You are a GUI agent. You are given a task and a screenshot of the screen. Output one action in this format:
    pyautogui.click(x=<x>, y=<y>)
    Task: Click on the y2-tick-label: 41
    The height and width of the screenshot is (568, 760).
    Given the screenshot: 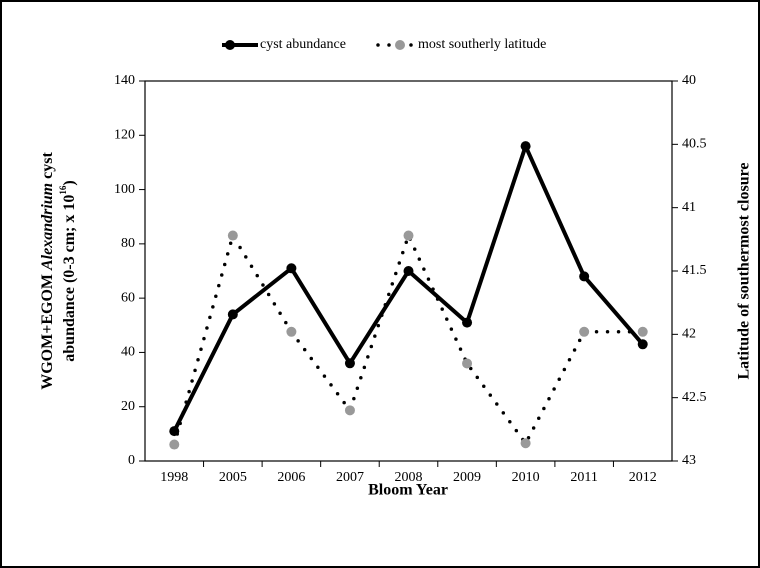 What is the action you would take?
    pyautogui.click(x=689, y=207)
    